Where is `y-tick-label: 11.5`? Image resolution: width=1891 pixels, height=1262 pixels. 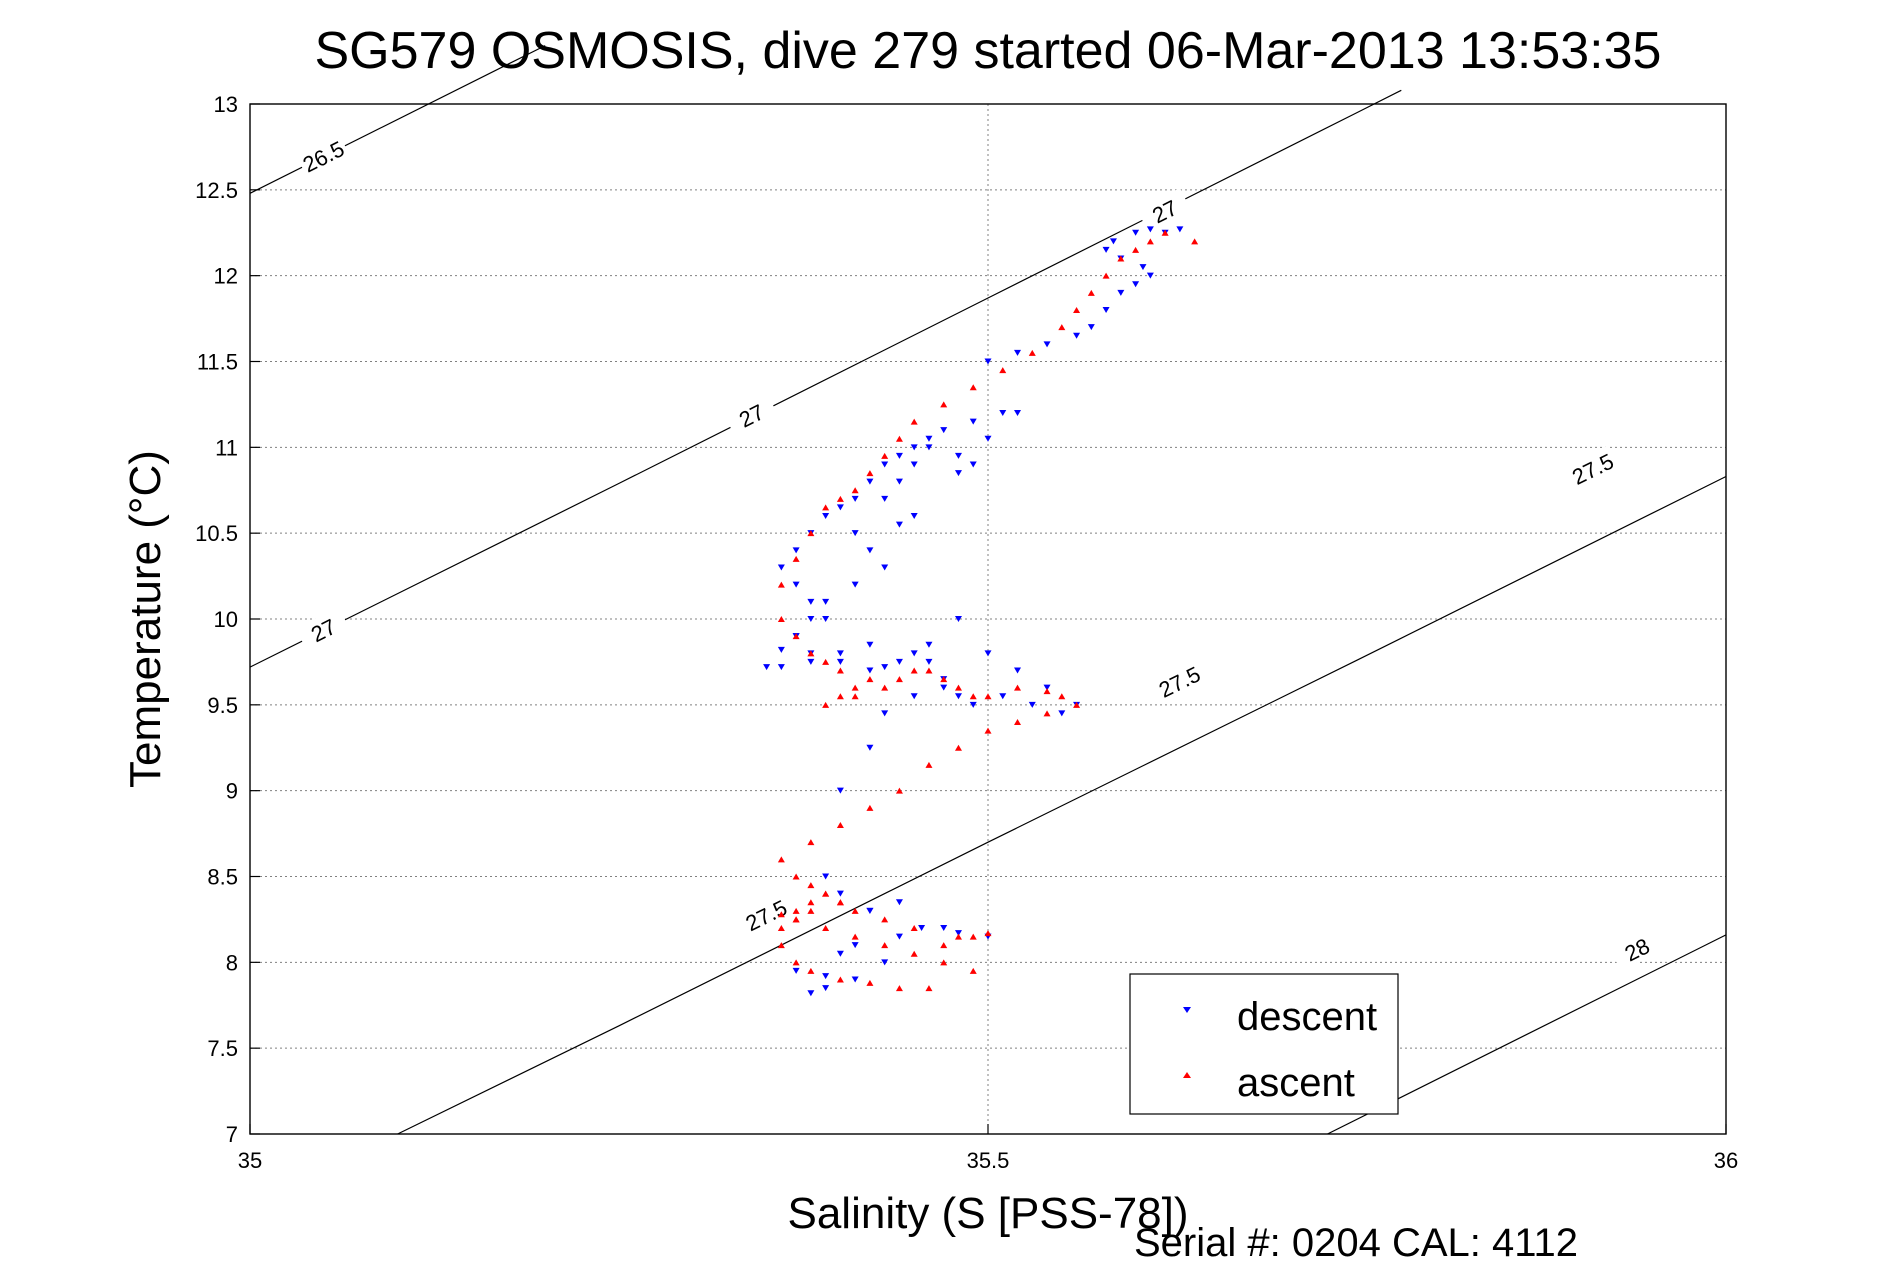
y-tick-label: 11.5 is located at coordinates (217, 362).